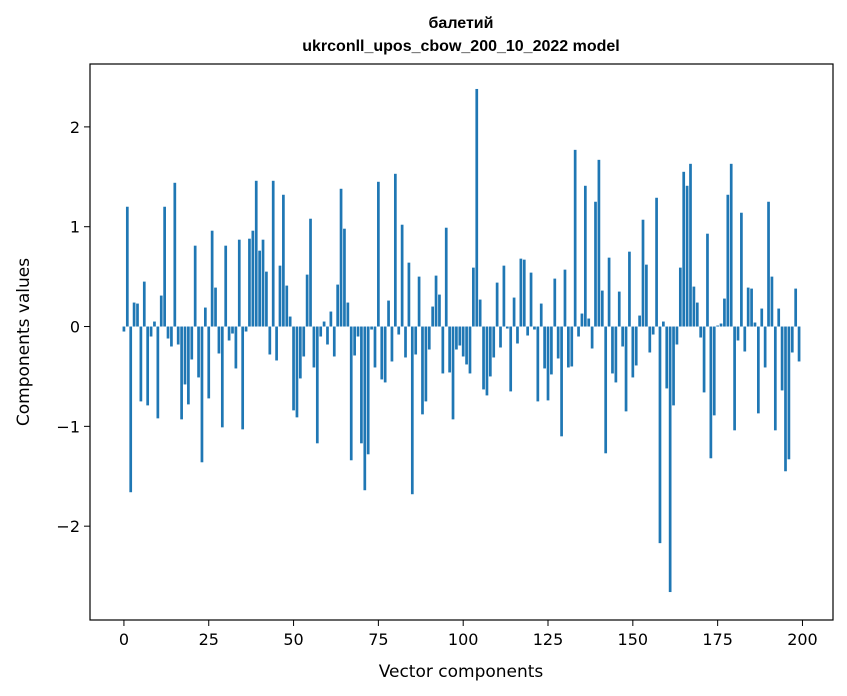  Describe the element at coordinates (75, 227) in the screenshot. I see `y-tick-label: 1` at that location.